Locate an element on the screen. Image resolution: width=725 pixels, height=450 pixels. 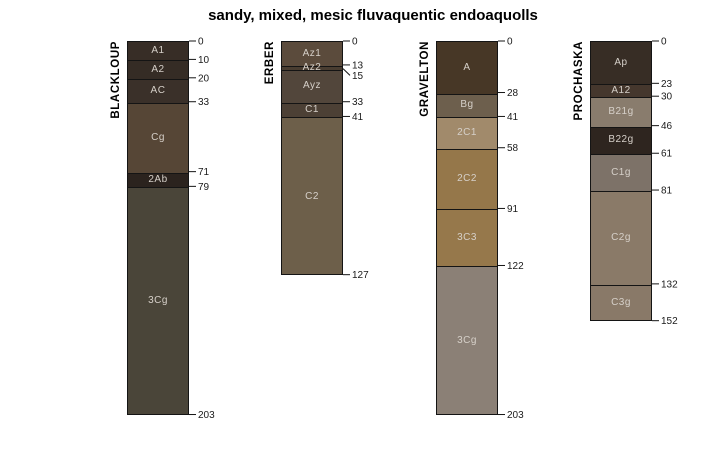
depth-axis: 0 28 41 58 91 122 203 is located at coordinates (511, 229).